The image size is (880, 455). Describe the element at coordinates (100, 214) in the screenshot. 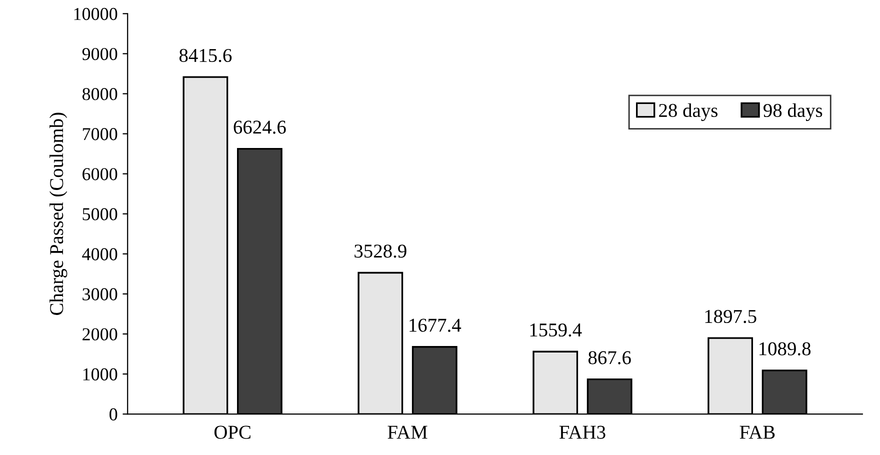

I see `y-tick-label: 5000` at that location.